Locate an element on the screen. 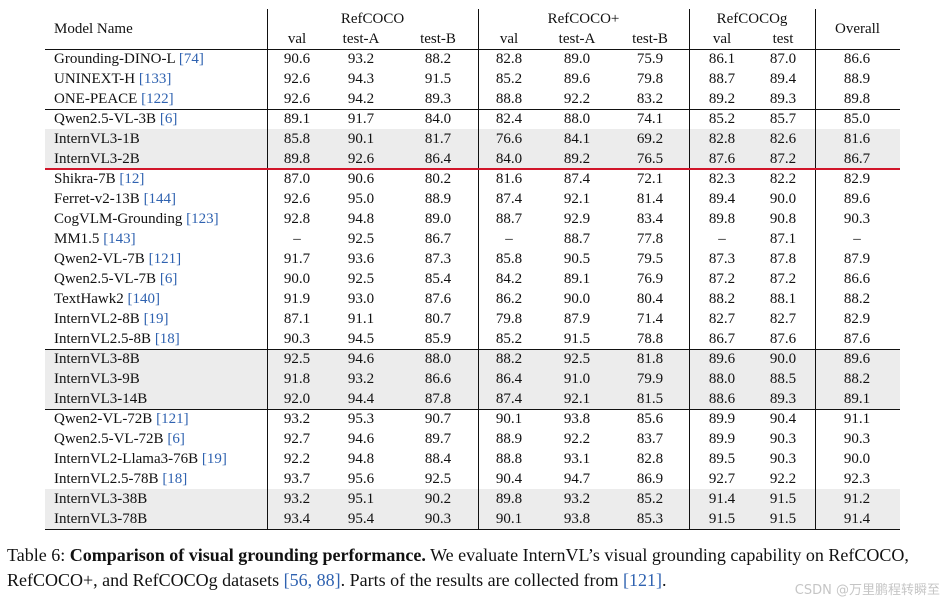 Image resolution: width=948 pixels, height=603 pixels. score-cell: 75.9 is located at coordinates (650, 59).